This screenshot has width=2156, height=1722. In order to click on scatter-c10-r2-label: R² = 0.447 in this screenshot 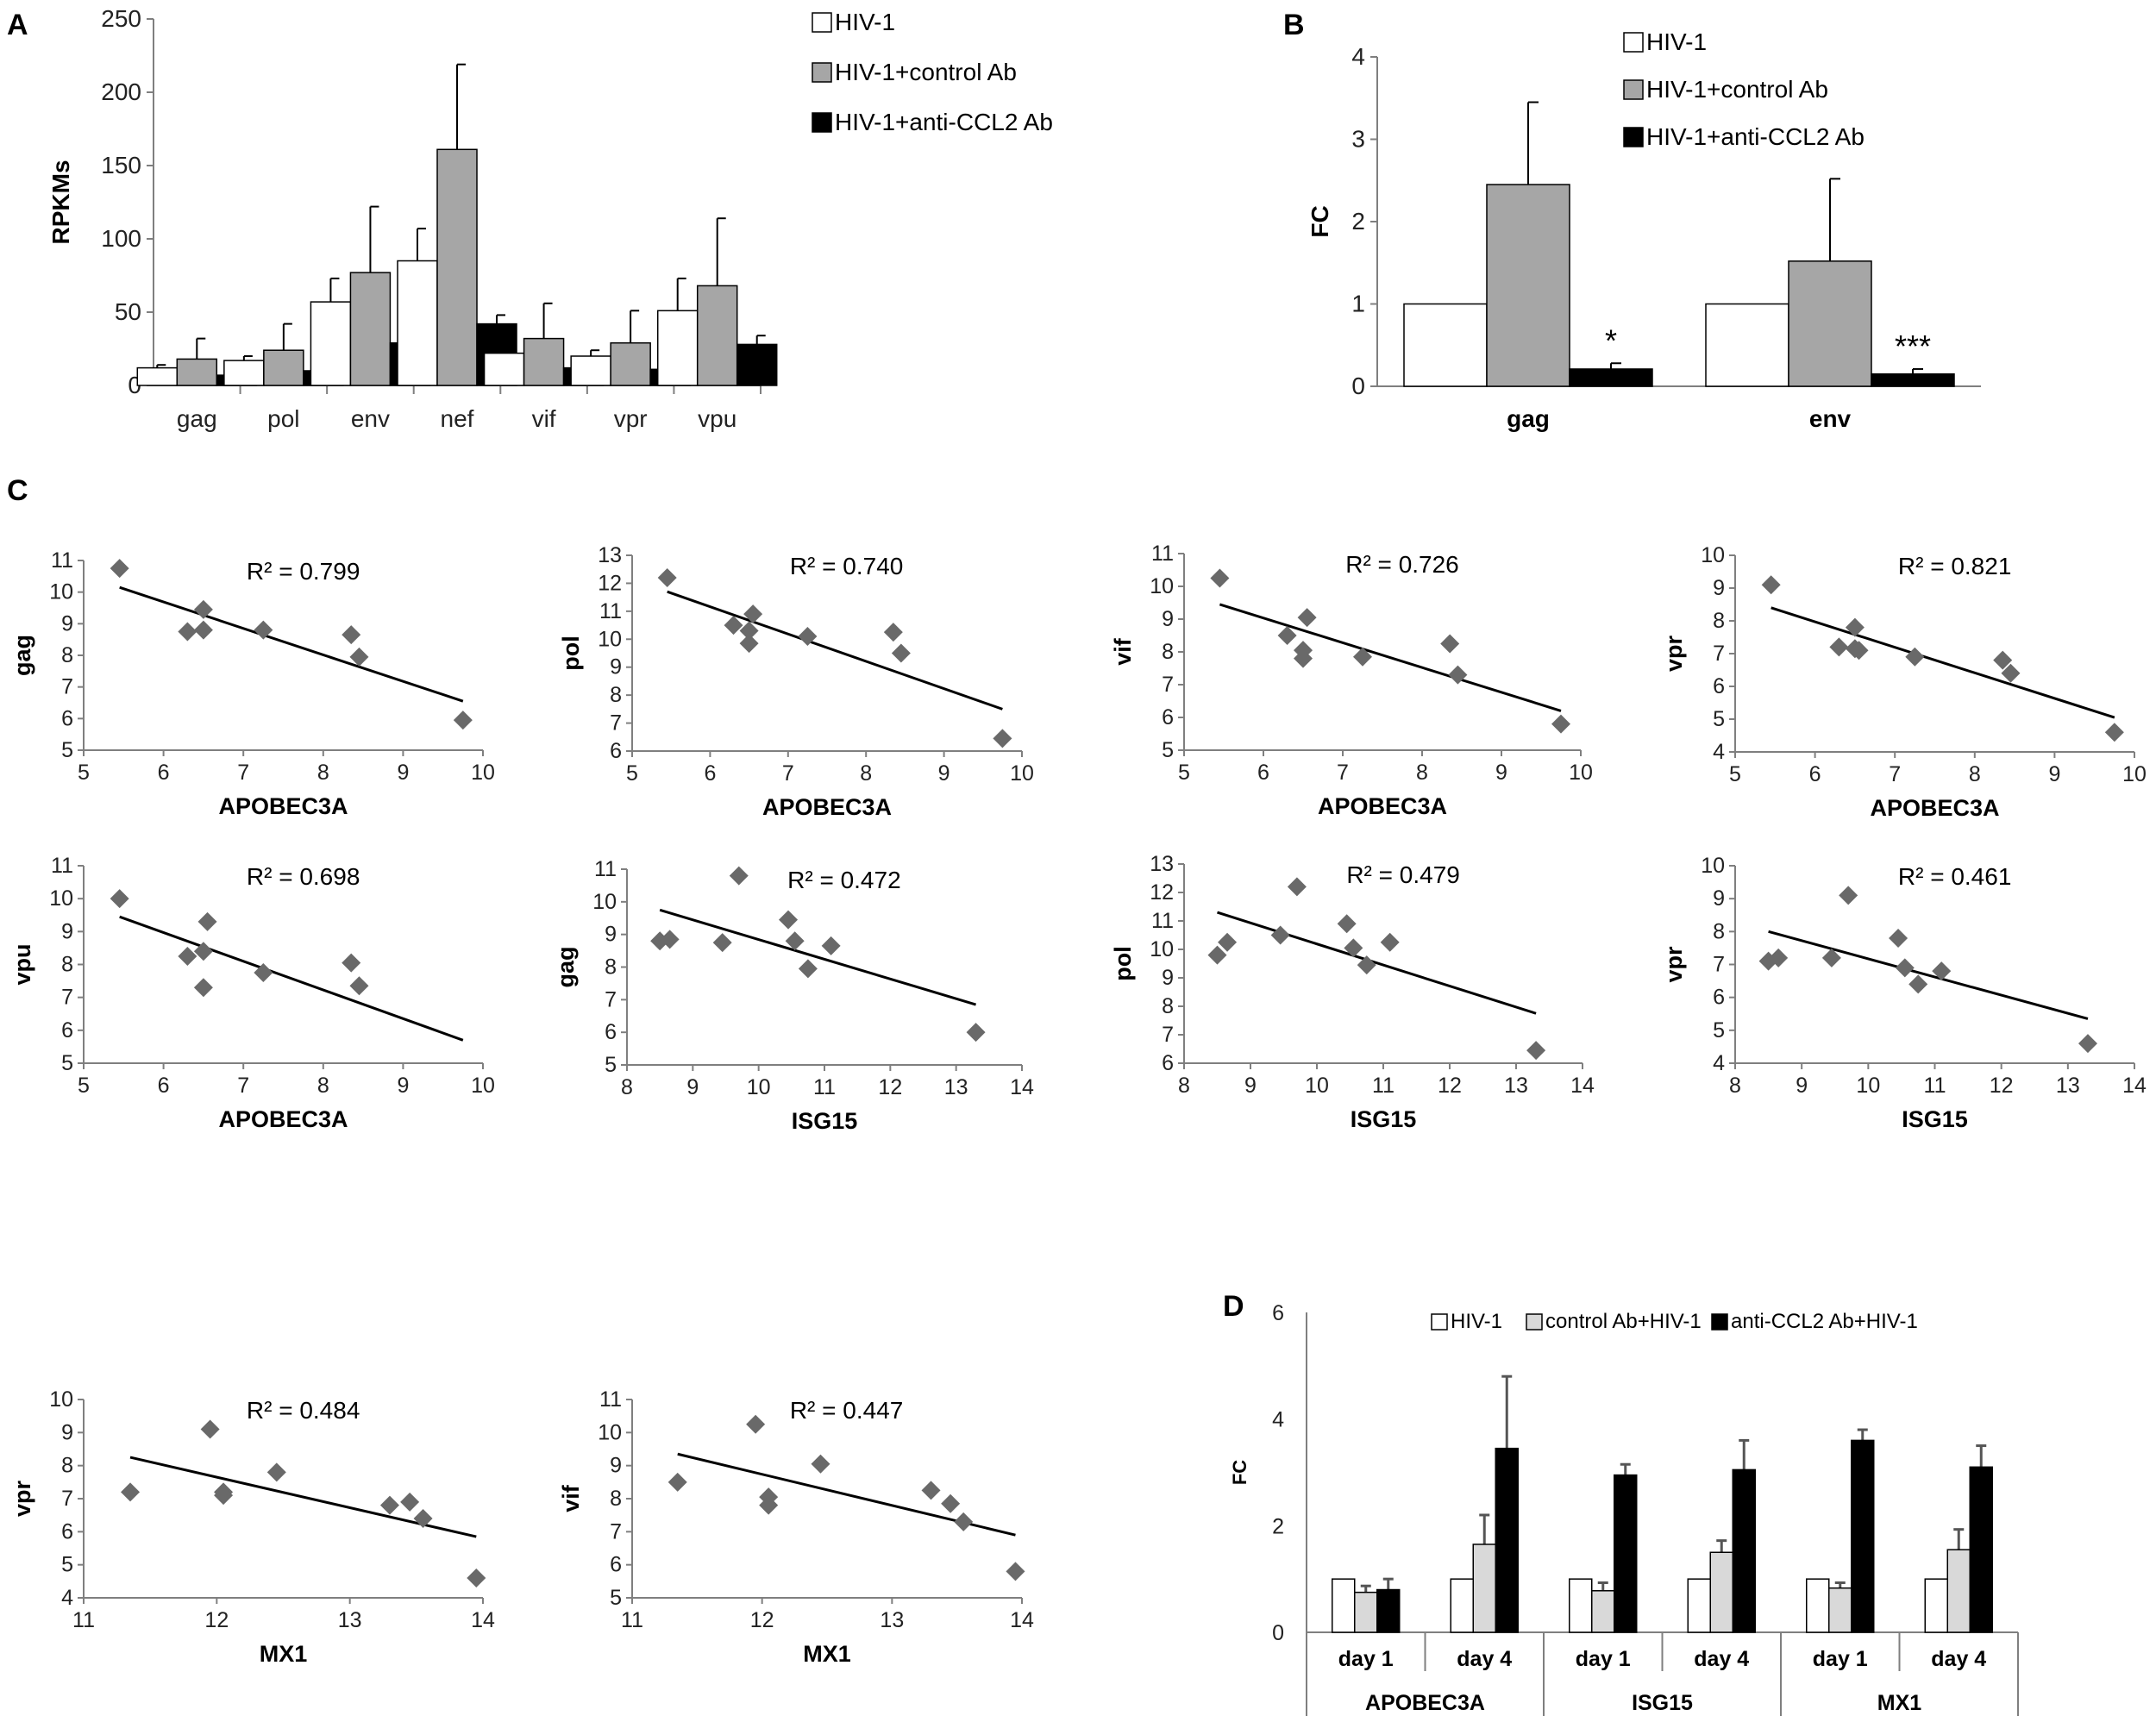, I will do `click(847, 1410)`.